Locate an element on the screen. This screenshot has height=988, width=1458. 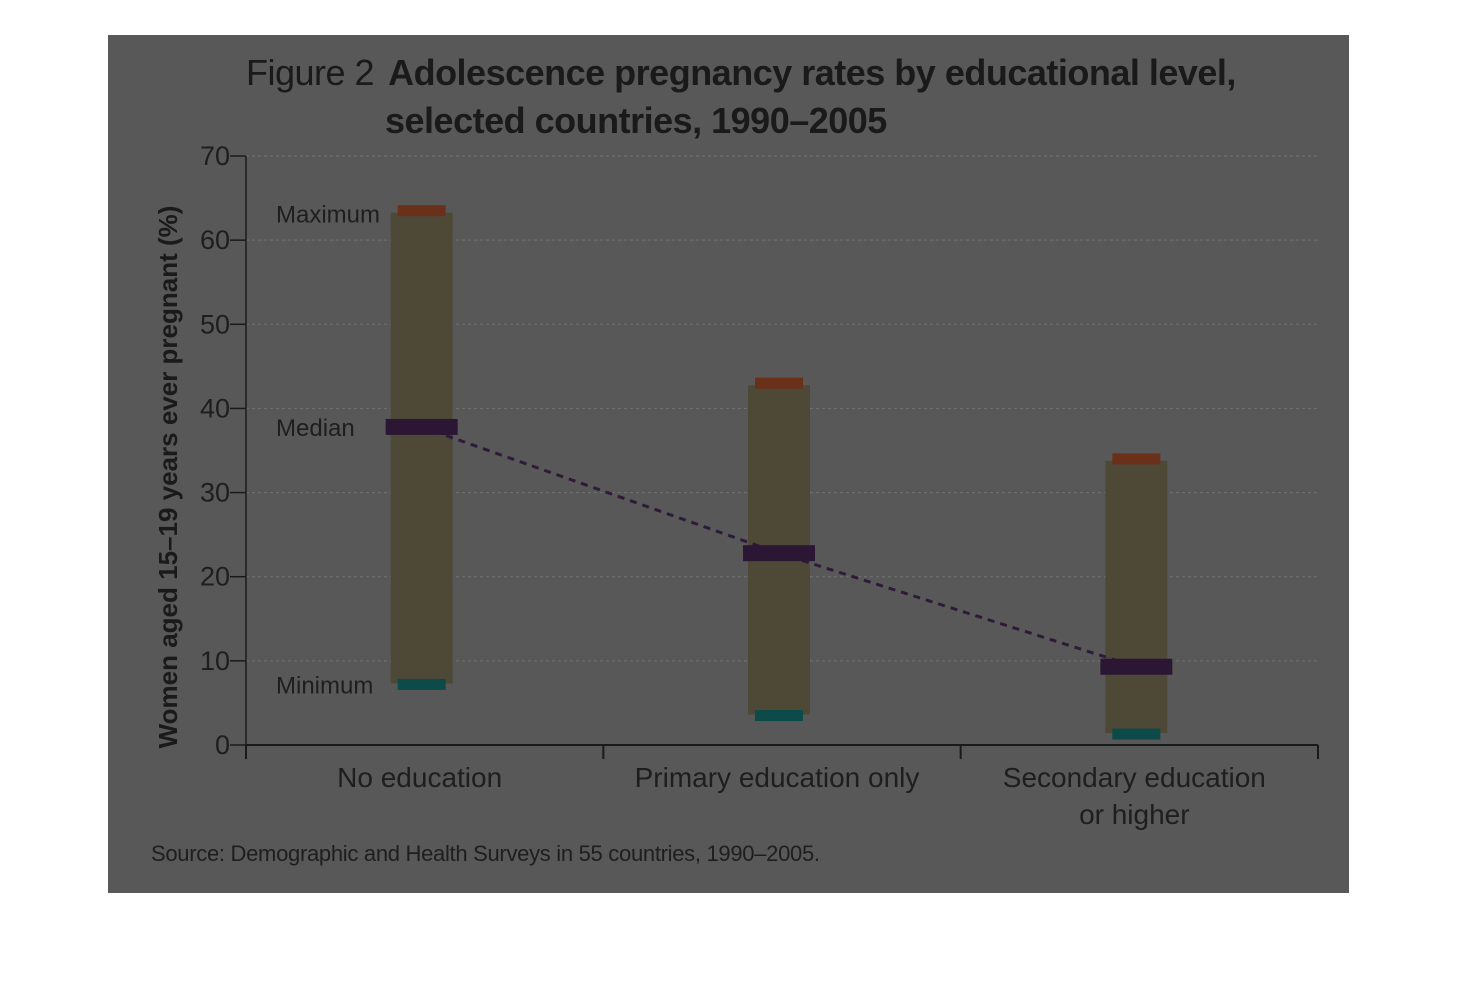
y-tick-label: 10 is located at coordinates (215, 661).